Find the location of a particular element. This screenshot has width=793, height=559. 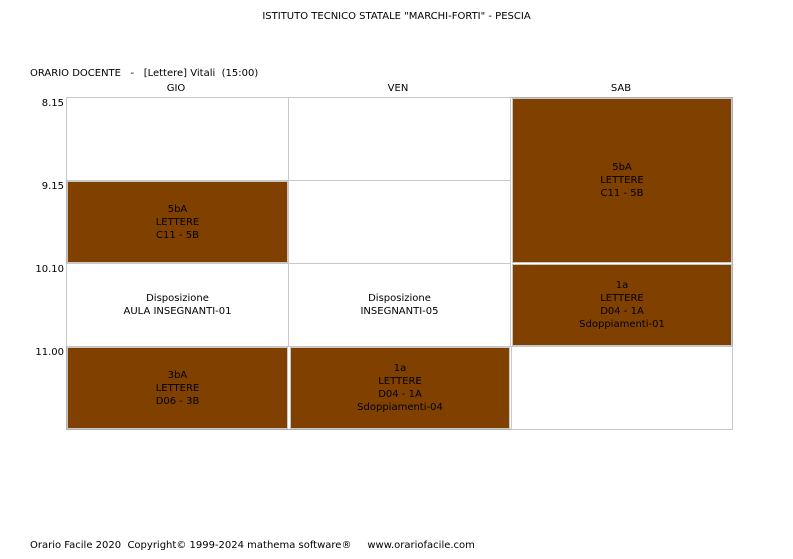

lesson-gio-0915: 5bA LETTERE C11 - 5B is located at coordinates (177, 222).